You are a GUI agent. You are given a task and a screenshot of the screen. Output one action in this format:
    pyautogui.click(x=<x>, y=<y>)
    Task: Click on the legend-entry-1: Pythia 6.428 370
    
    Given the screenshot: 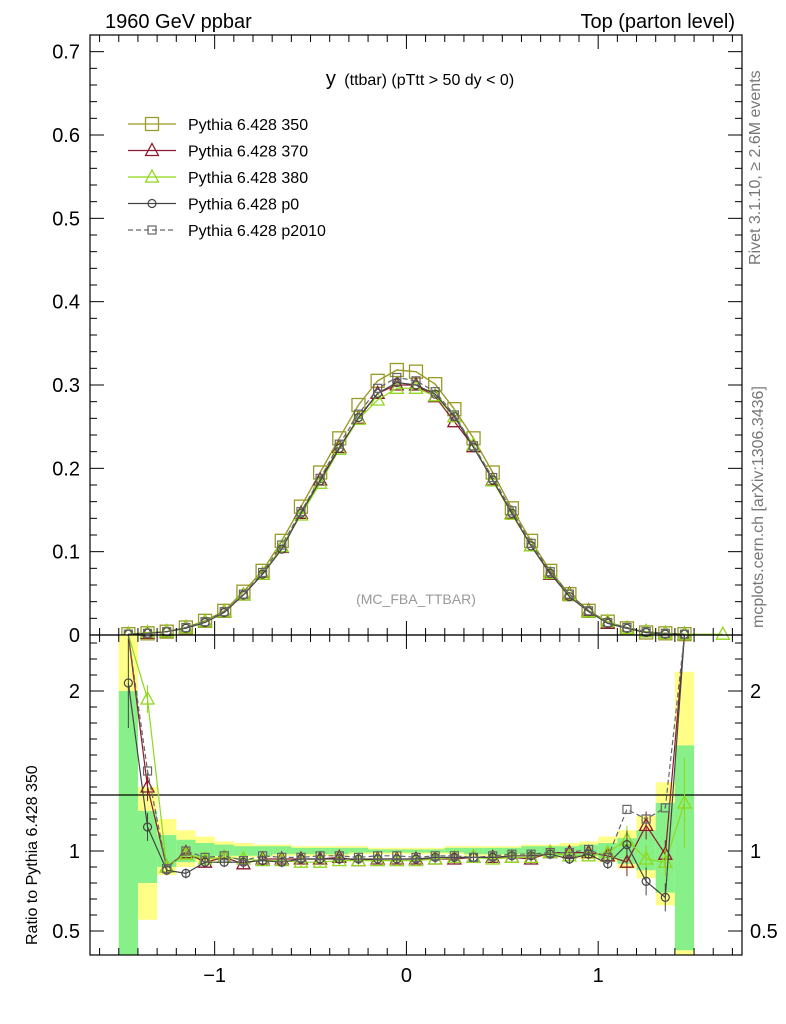 What is the action you would take?
    pyautogui.click(x=218, y=151)
    